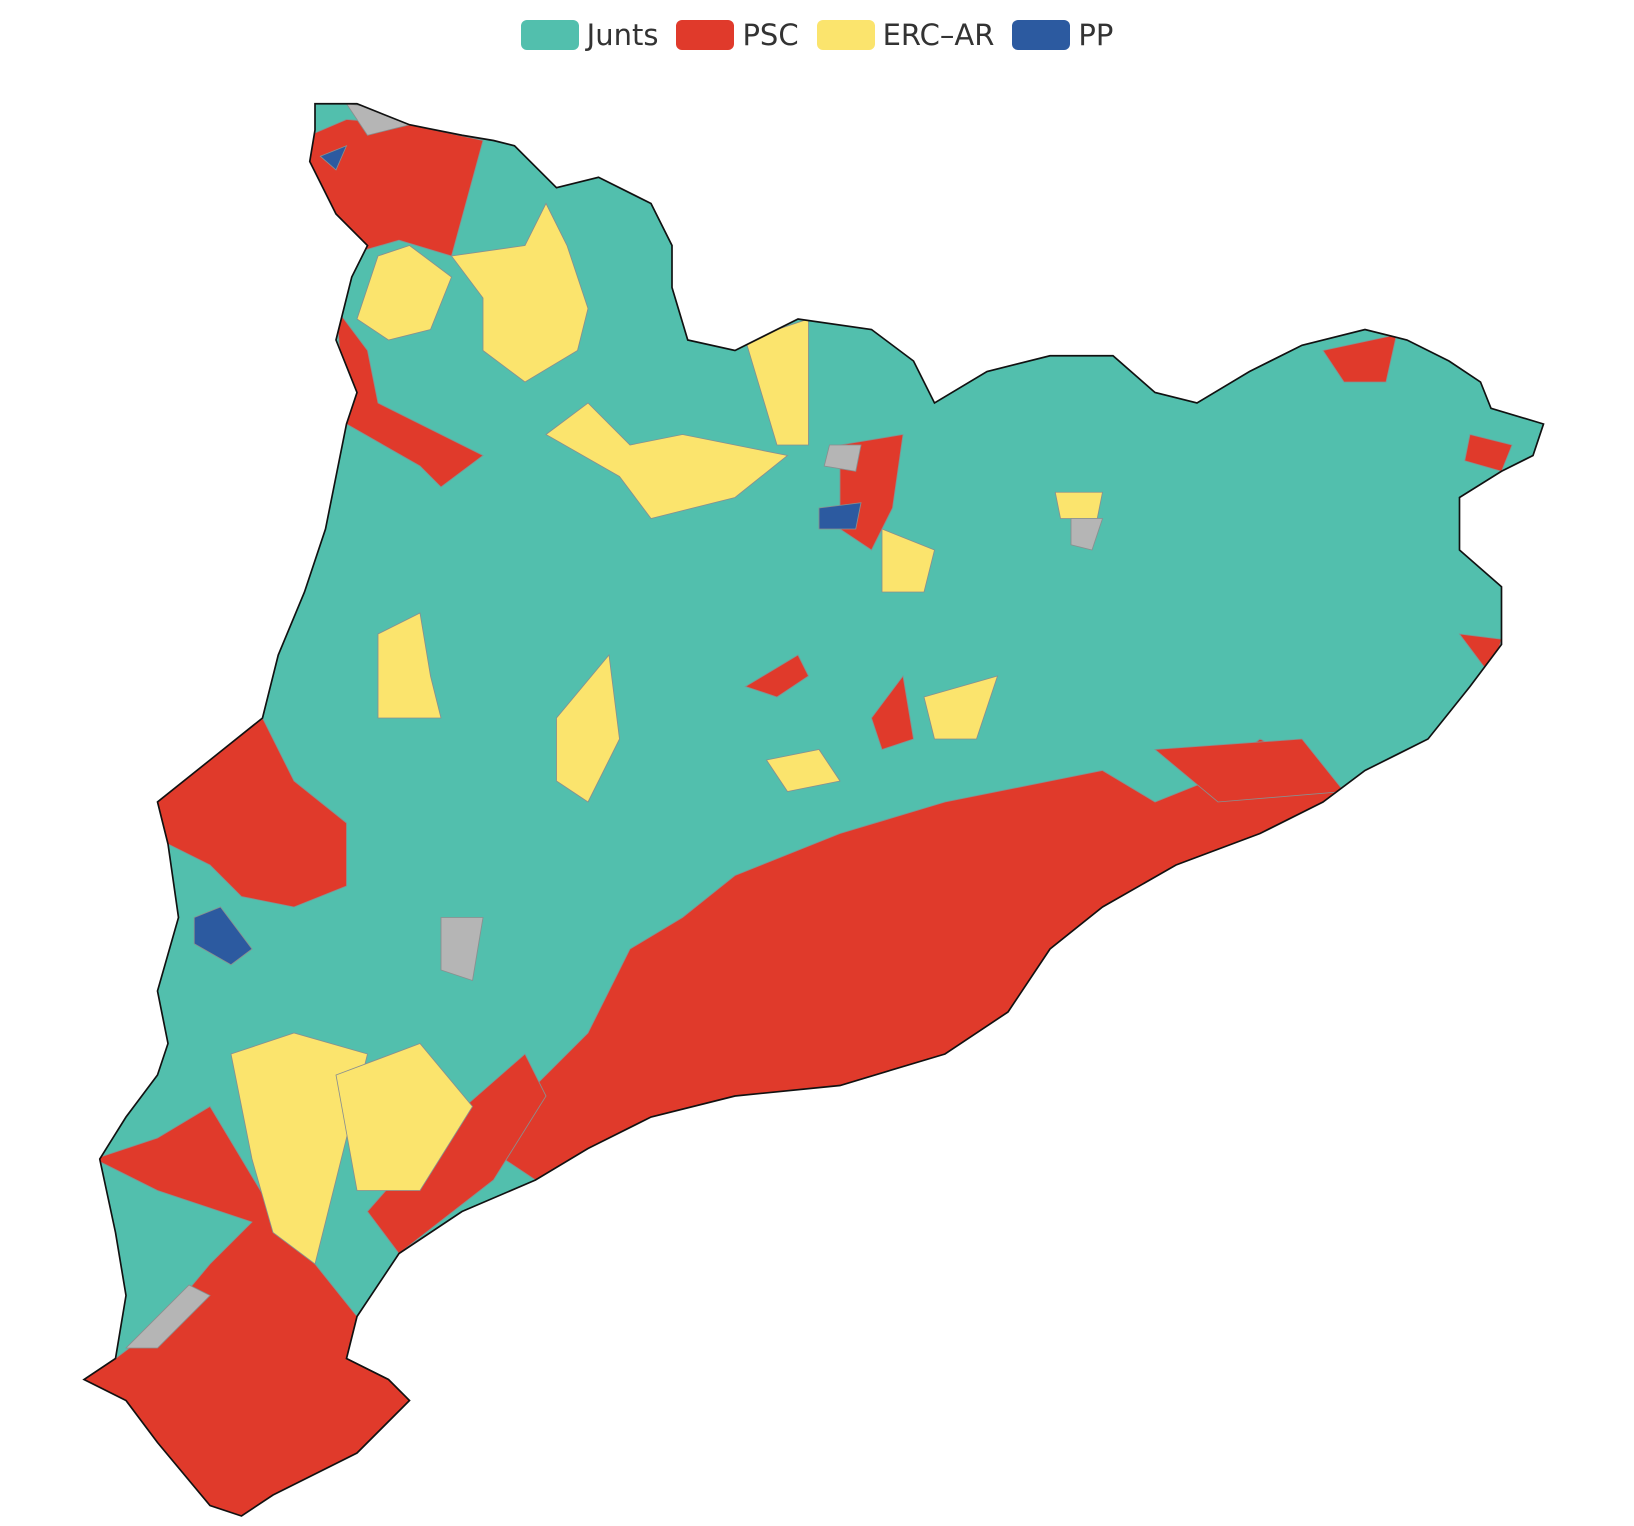 The image size is (1634, 1526). What do you see at coordinates (770, 35) in the screenshot?
I see `legend-label: PSC` at bounding box center [770, 35].